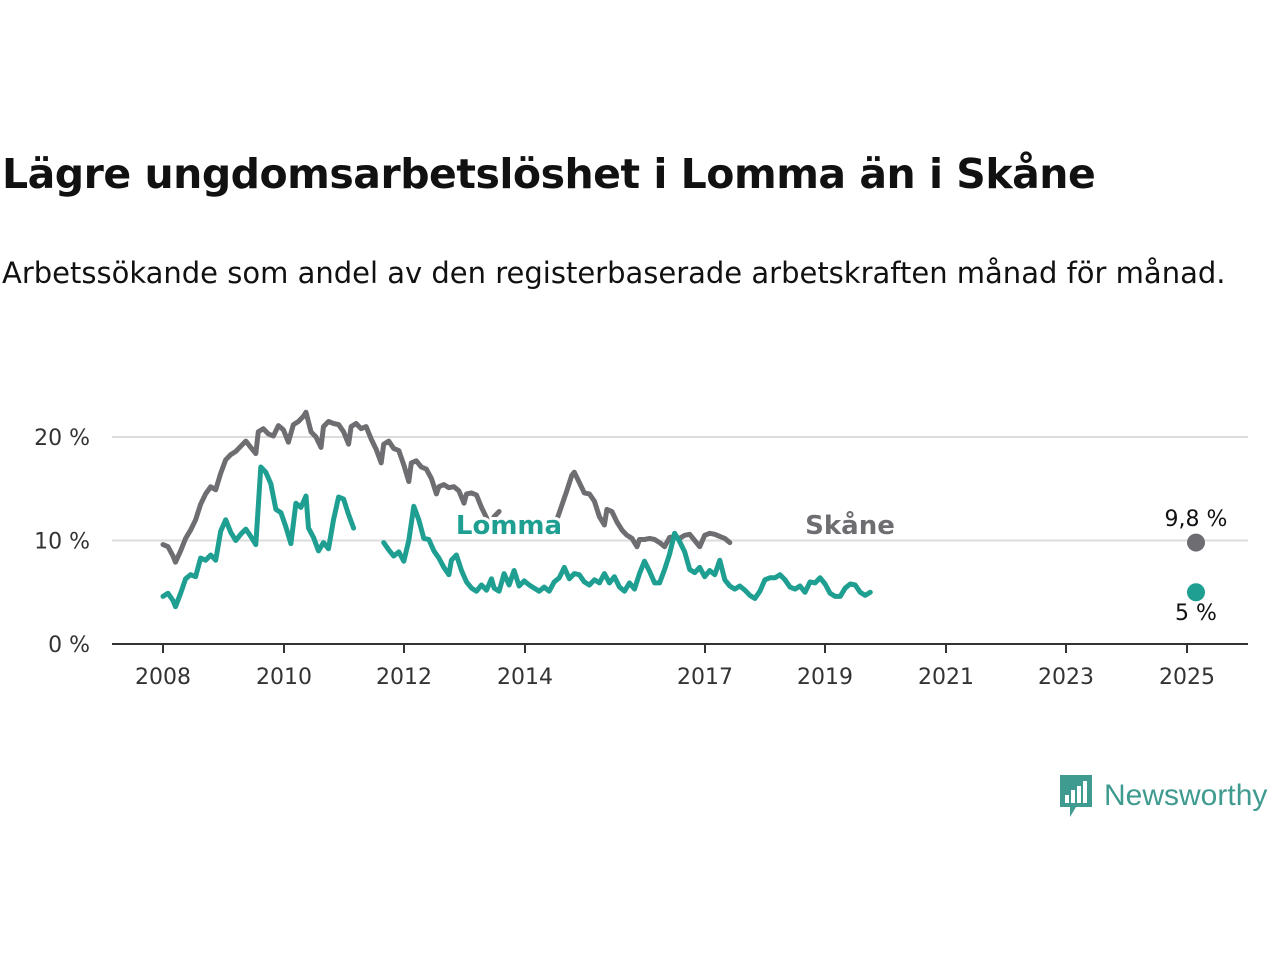 Image resolution: width=1280 pixels, height=960 pixels. Describe the element at coordinates (1186, 795) in the screenshot. I see `brand-name: Newsworthy` at that location.